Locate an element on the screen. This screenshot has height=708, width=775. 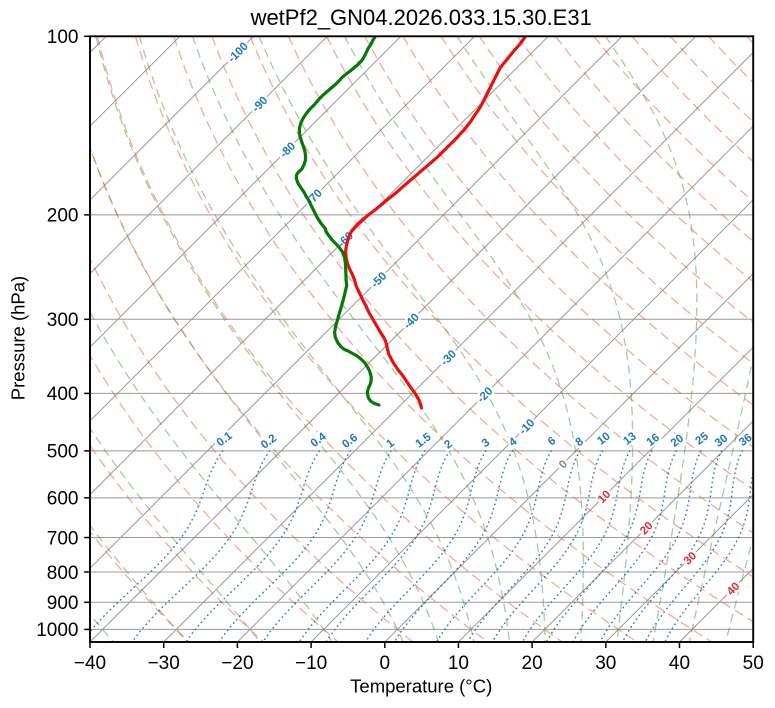
svg-text: 500 is located at coordinates (63, 452).